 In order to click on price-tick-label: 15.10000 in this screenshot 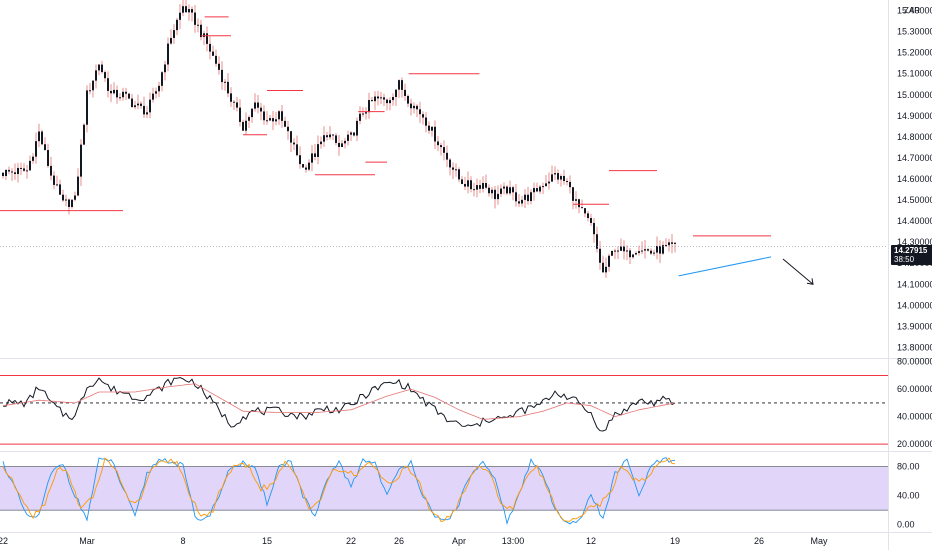, I will do `click(914, 74)`.